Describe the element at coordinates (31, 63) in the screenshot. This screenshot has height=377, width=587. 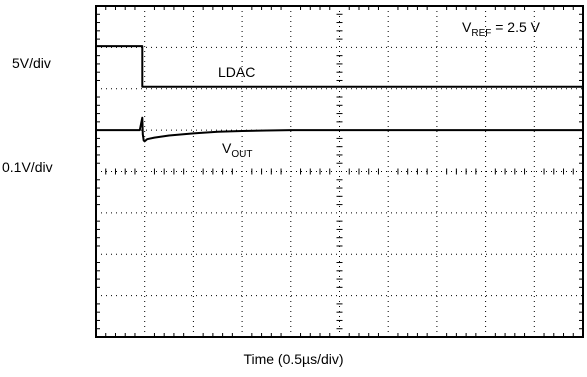
I see `ldac-scale-label: 5V/div` at that location.